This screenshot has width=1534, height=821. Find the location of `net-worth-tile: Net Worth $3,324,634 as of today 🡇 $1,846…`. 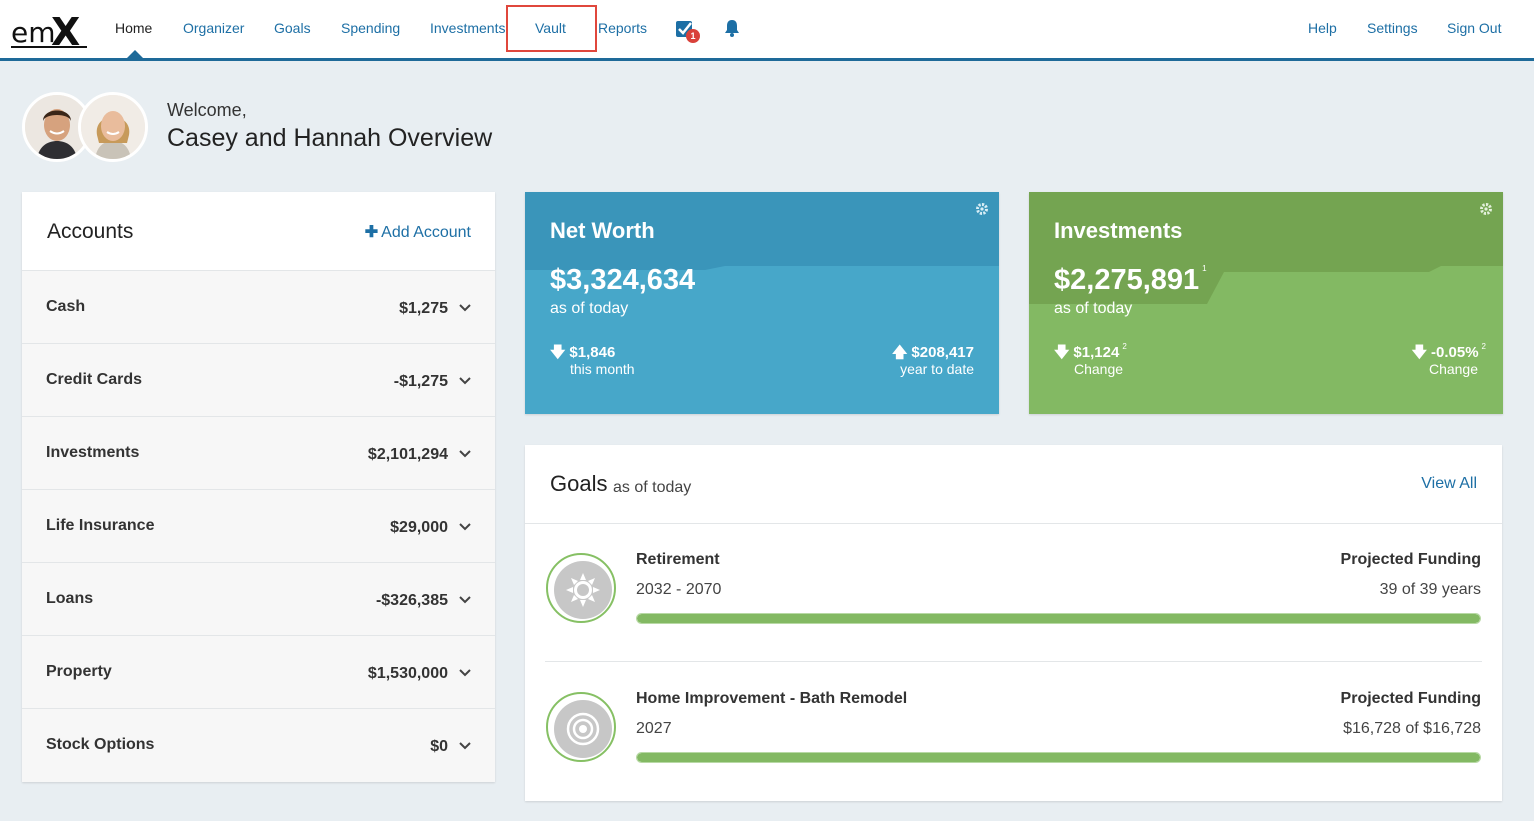

net-worth-tile: Net Worth $3,324,634 as of today 🡇 $1,846… is located at coordinates (762, 303).